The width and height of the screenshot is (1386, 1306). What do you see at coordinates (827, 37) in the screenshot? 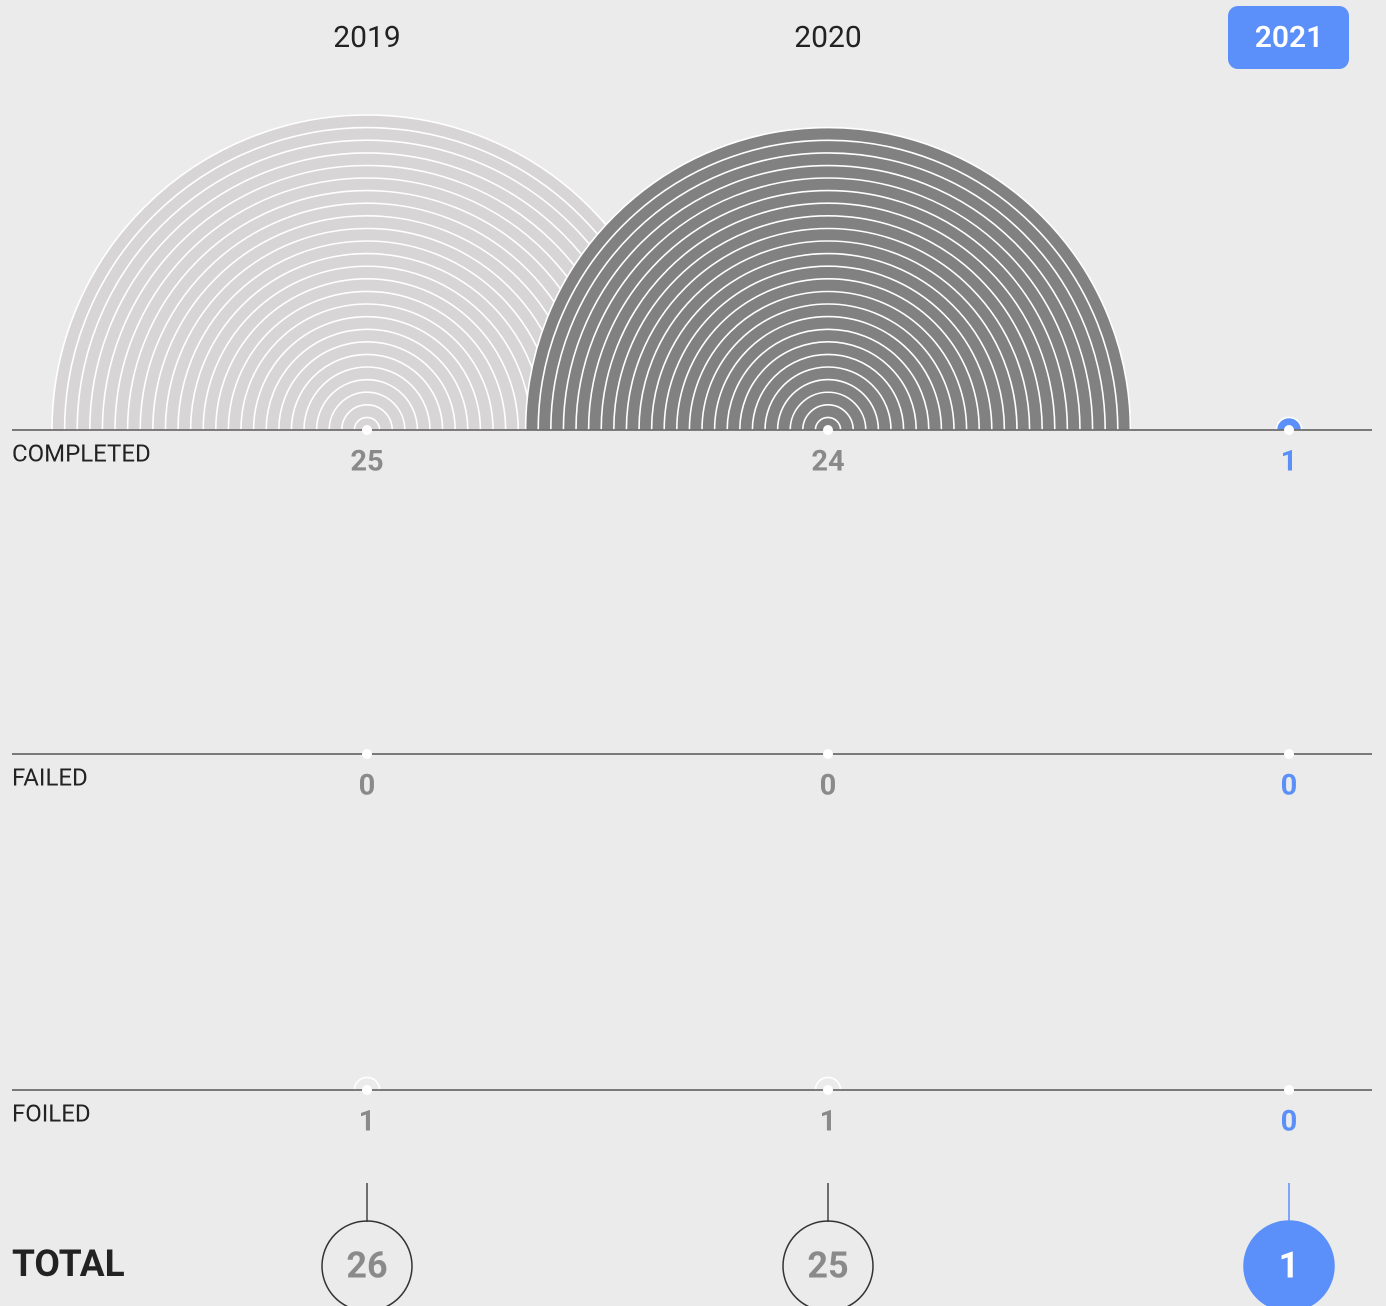
I see `year-tab: 2020` at bounding box center [827, 37].